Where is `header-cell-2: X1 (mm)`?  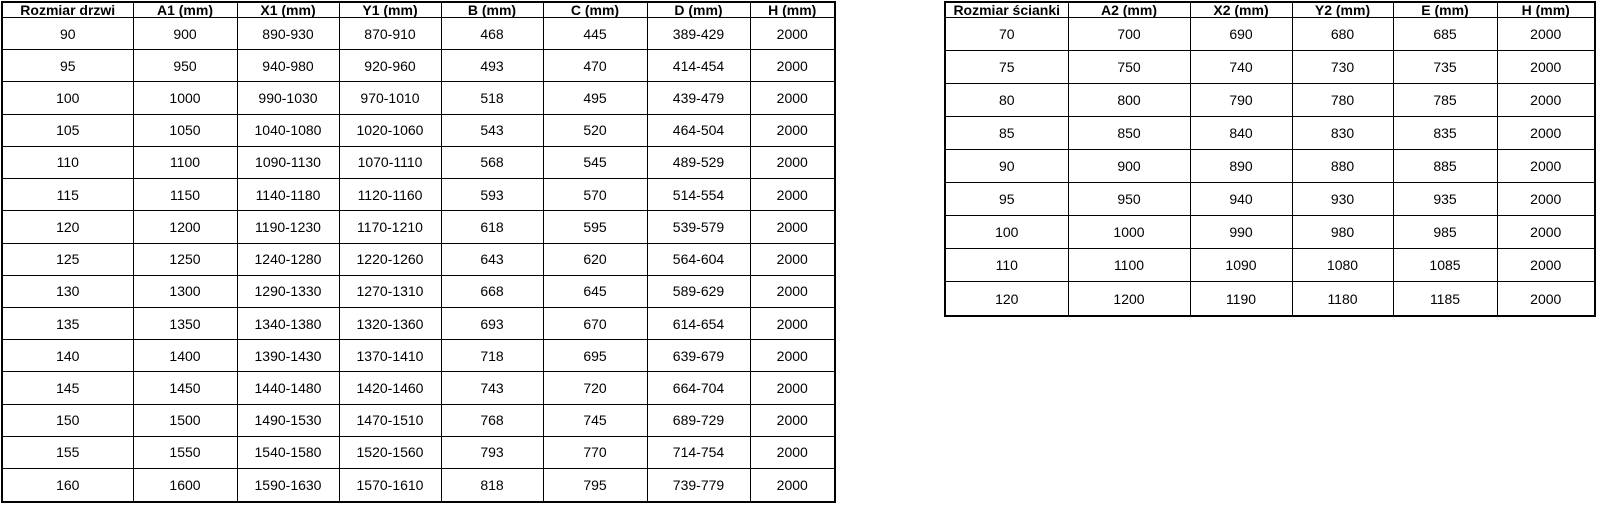 header-cell-2: X1 (mm) is located at coordinates (288, 9).